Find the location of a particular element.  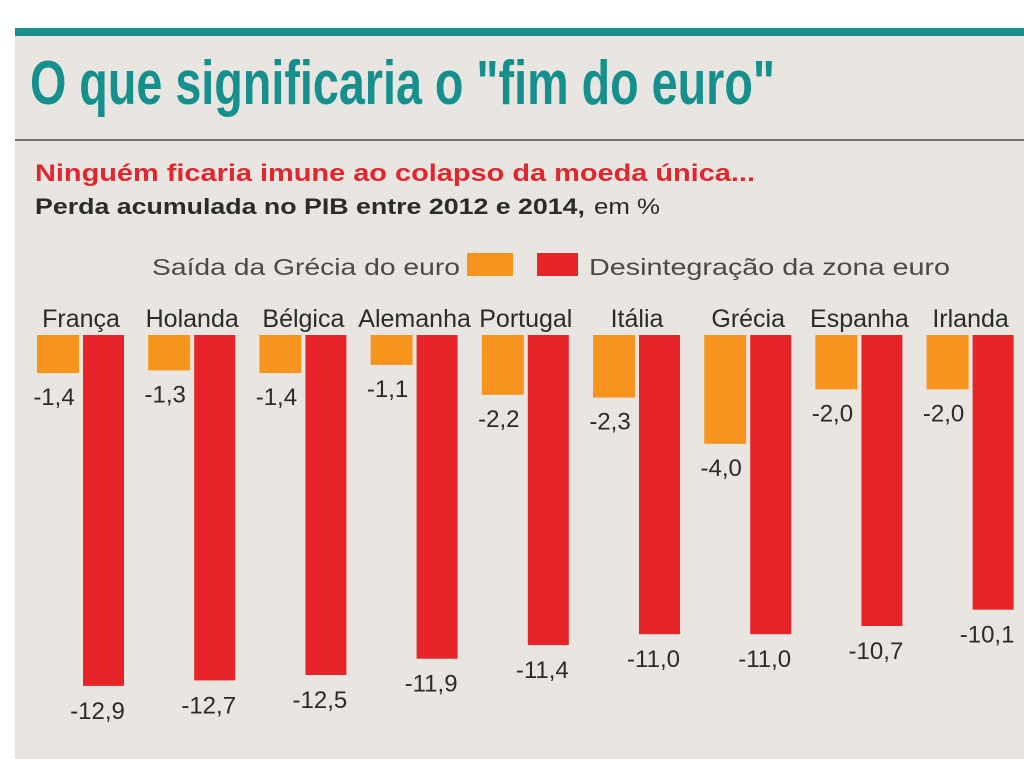

category-label-belgica: Bélgica is located at coordinates (303, 319).